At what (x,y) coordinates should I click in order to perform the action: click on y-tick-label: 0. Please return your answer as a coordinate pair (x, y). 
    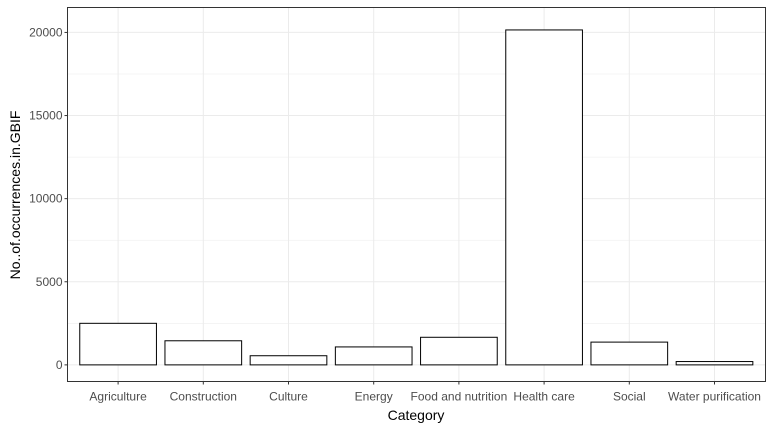
    Looking at the image, I should click on (59, 365).